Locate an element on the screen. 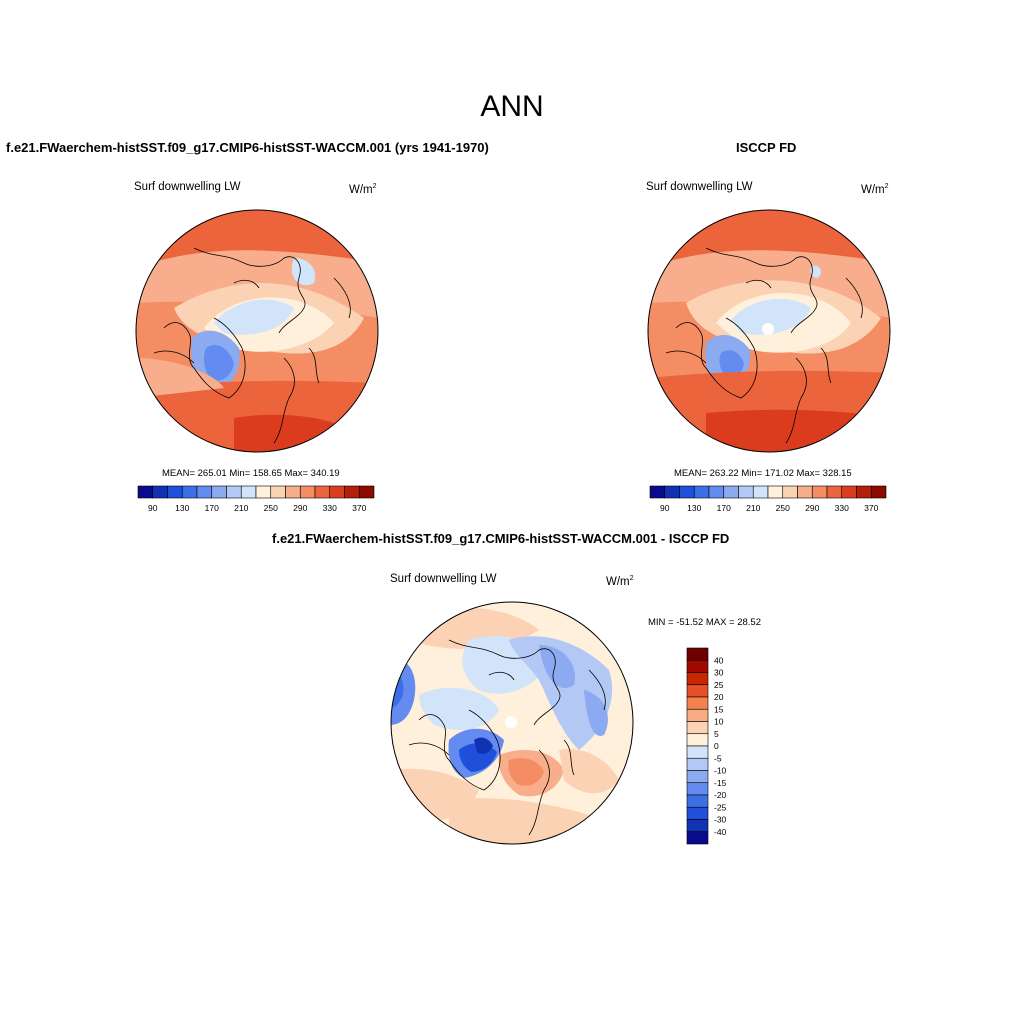 Image resolution: width=1024 pixels, height=1024 pixels. panel-2-colorbar-tick-label: 330 is located at coordinates (842, 508).